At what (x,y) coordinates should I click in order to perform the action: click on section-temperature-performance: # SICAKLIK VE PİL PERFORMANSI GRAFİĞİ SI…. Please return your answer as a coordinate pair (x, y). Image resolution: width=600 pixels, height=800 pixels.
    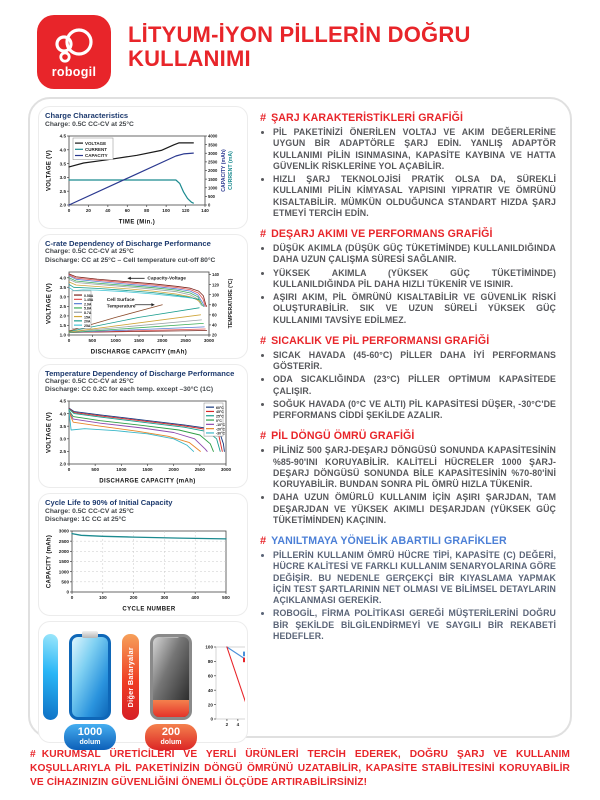
    Looking at the image, I should click on (408, 378).